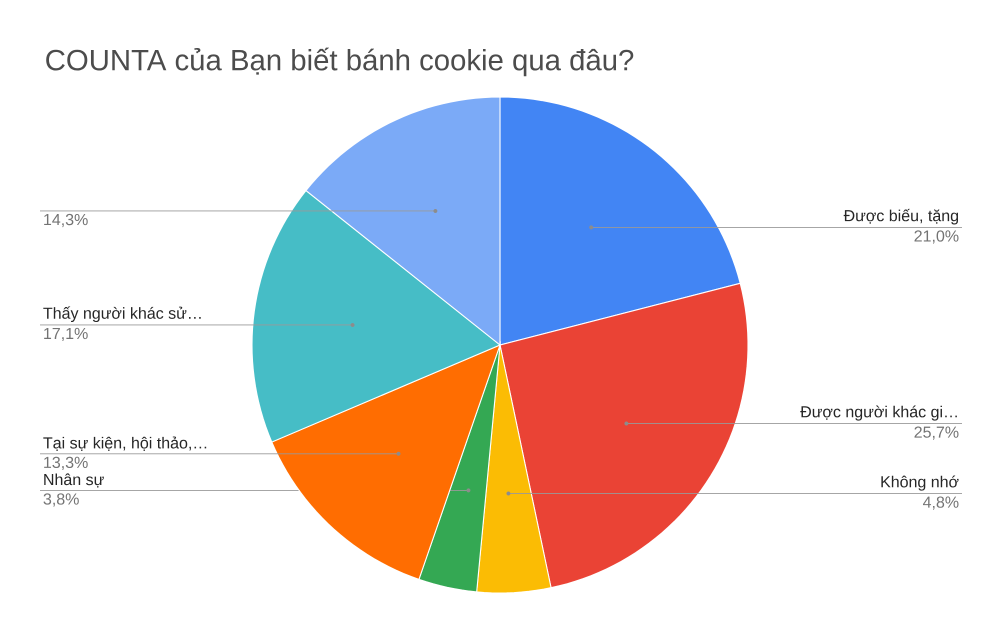  I want to click on slice-label: Không nhớ, so click(920, 483).